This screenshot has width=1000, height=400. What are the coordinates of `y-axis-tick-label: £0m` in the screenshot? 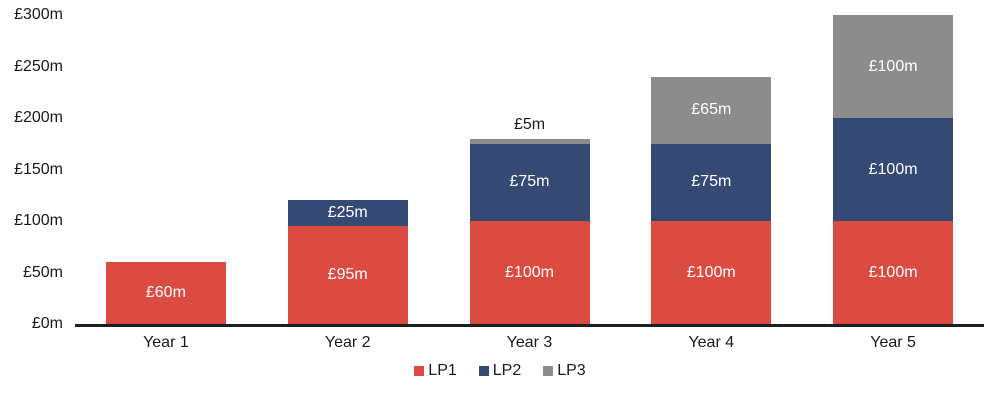 It's located at (47, 323).